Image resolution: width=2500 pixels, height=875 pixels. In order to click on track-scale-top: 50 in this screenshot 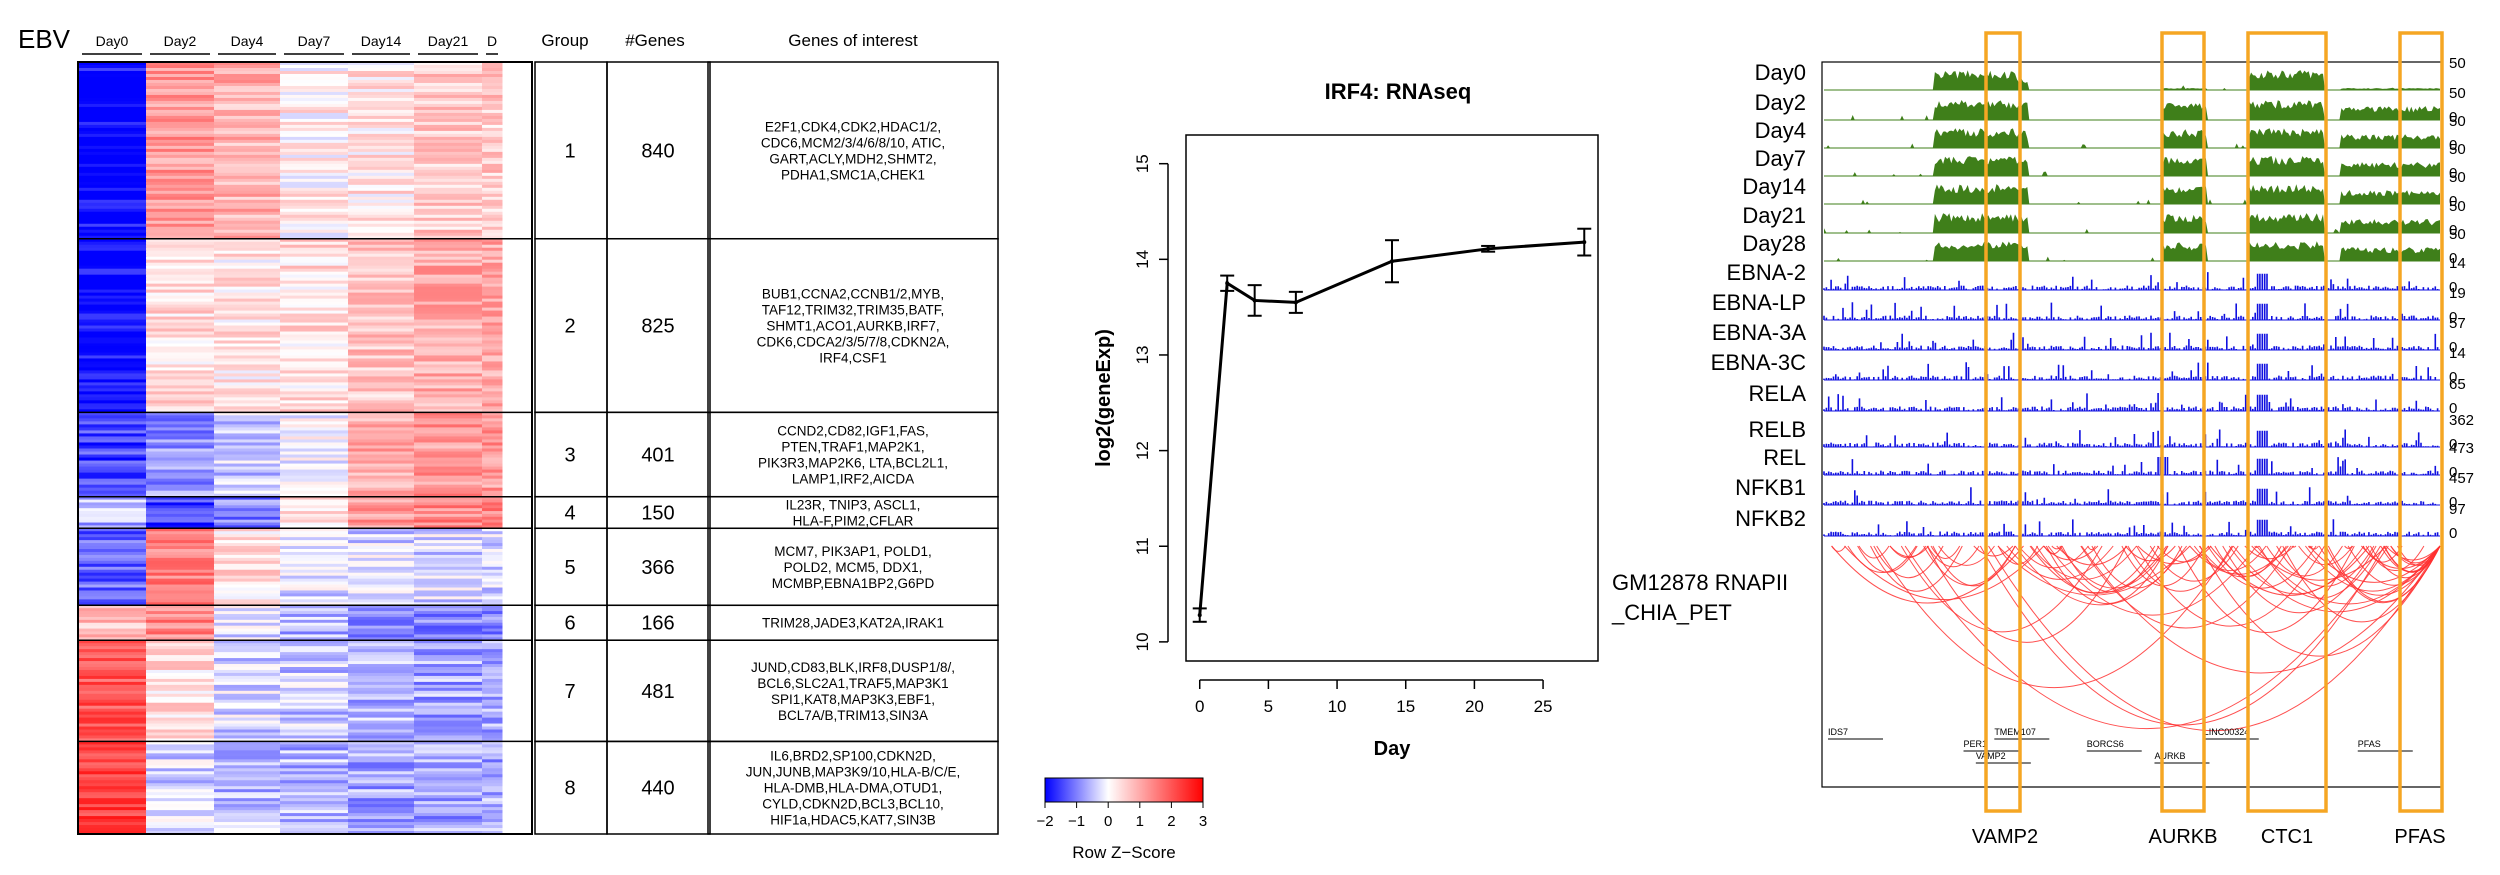, I will do `click(2457, 234)`.